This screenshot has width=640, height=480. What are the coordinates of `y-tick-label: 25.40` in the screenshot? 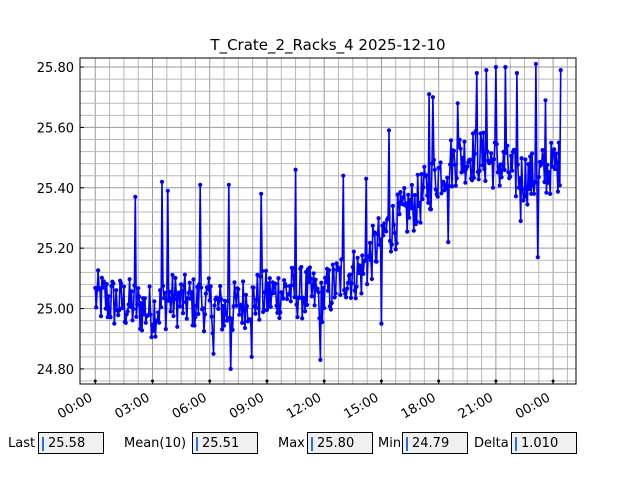 It's located at (55, 189).